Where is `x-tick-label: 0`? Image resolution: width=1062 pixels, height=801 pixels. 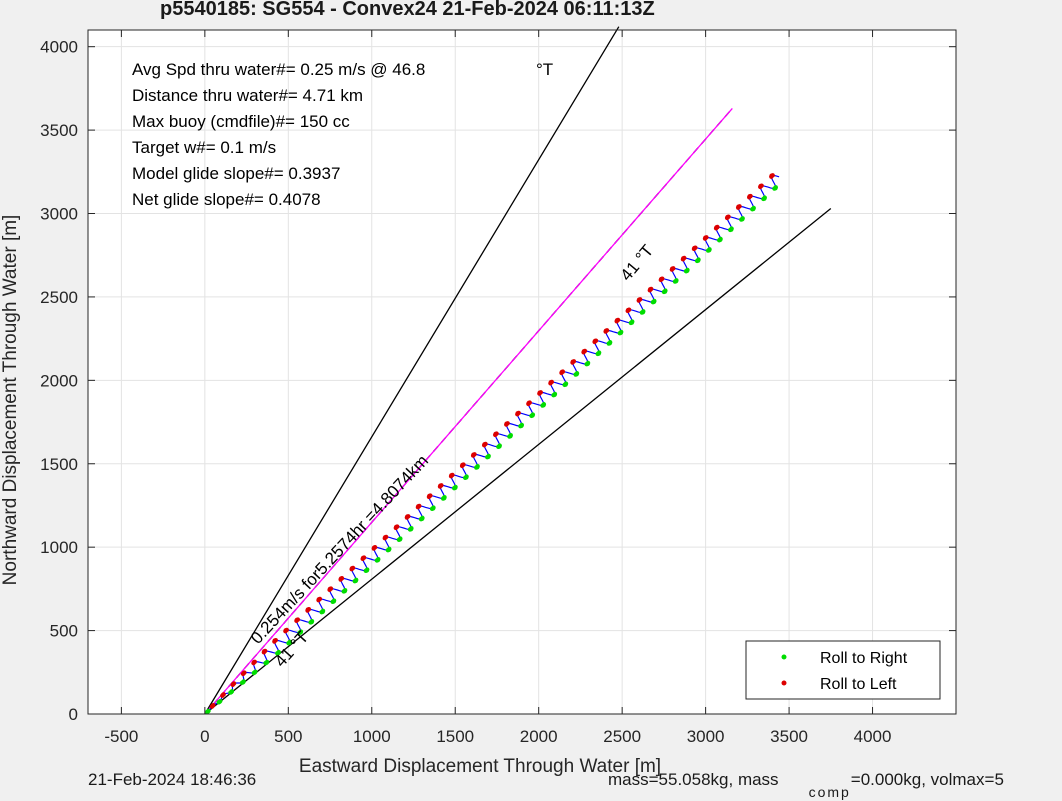 x-tick-label: 0 is located at coordinates (204, 736).